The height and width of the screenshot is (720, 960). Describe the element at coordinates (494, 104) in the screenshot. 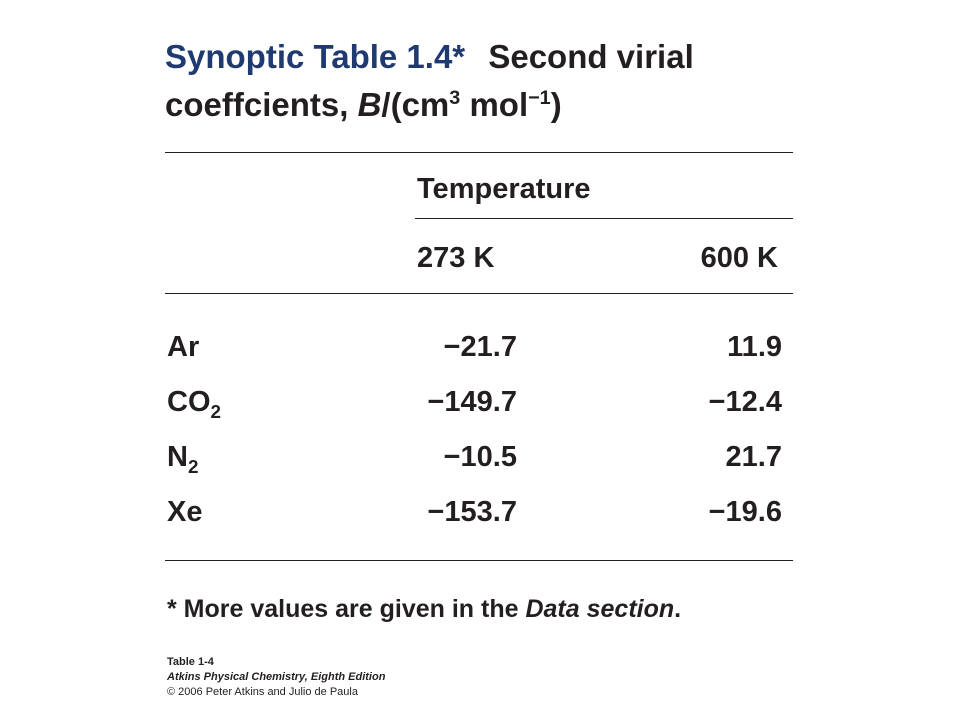

I see `text-part: mol` at that location.